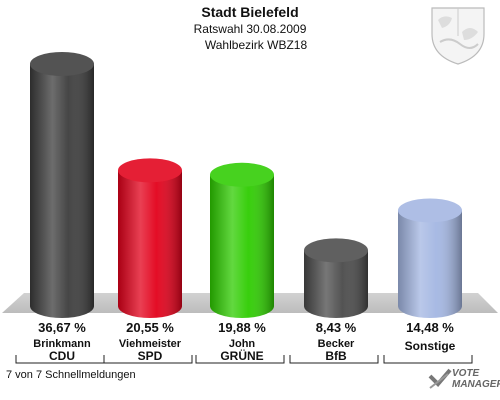  Describe the element at coordinates (150, 327) in the screenshot. I see `data-label: 20,55 %` at that location.